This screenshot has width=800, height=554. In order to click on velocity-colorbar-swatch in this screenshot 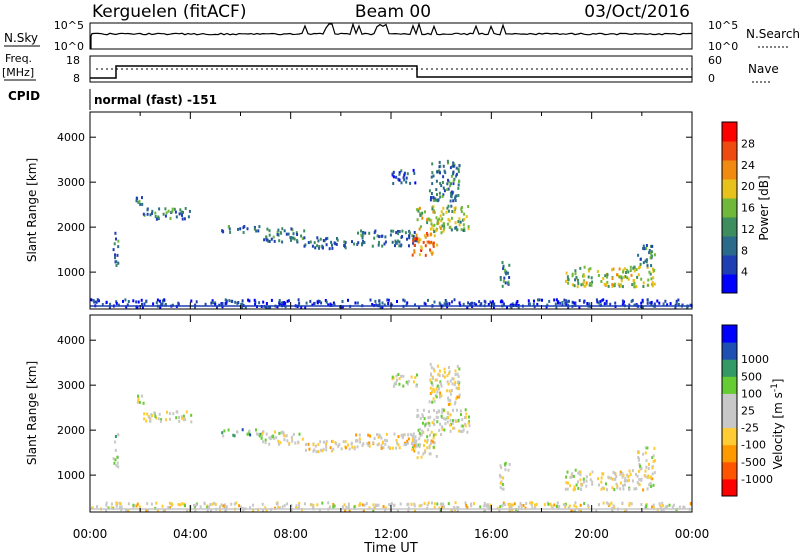, I will do `click(729, 470)`.